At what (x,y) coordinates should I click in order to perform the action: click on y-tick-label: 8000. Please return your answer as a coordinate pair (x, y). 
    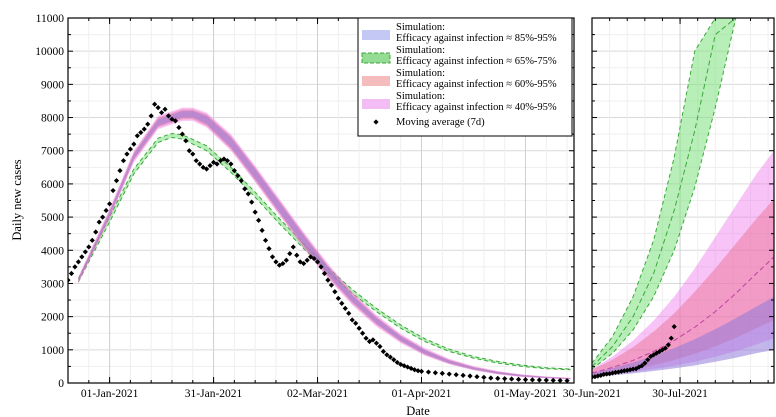
    Looking at the image, I should click on (52, 119).